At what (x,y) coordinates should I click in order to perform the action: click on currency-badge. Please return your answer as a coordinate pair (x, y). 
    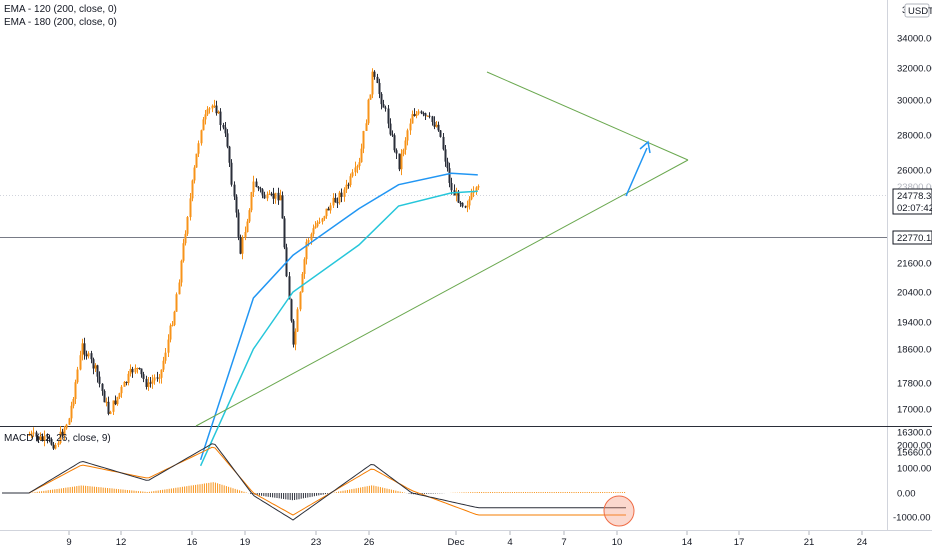
    Looking at the image, I should click on (917, 10).